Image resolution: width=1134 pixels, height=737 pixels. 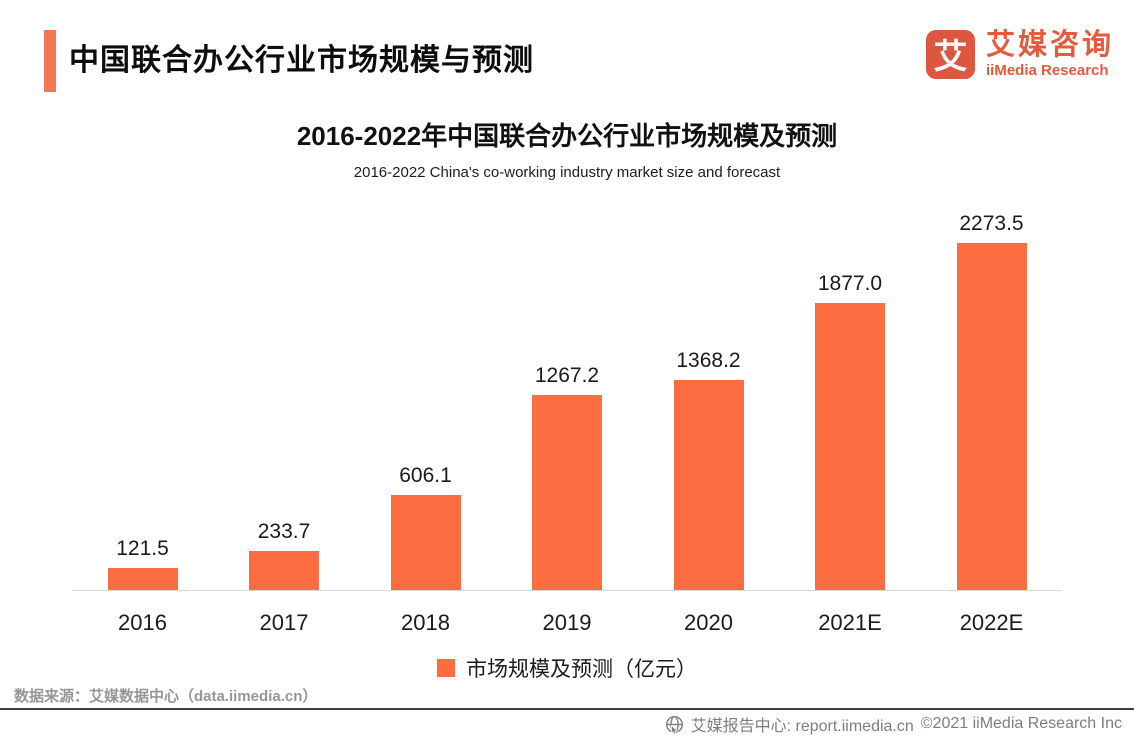 I want to click on bar-value-label: 2273.5, so click(x=991, y=223).